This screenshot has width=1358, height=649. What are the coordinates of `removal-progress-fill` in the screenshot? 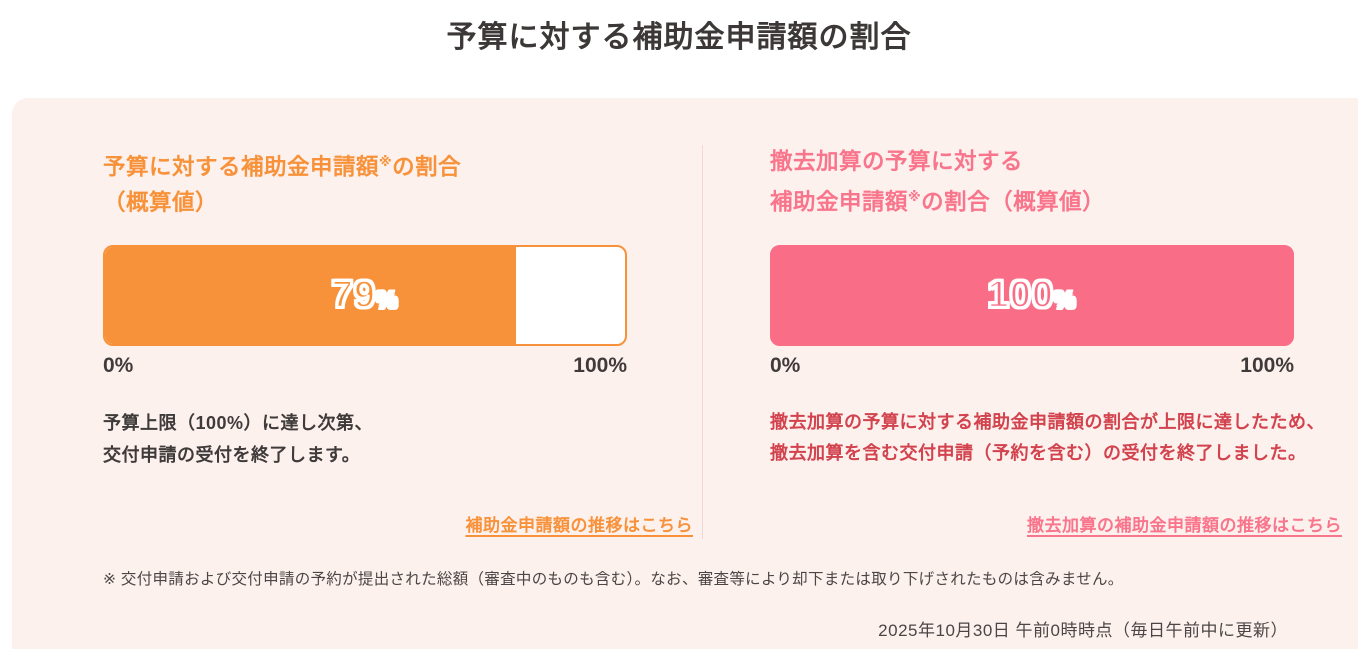 It's located at (1032, 295).